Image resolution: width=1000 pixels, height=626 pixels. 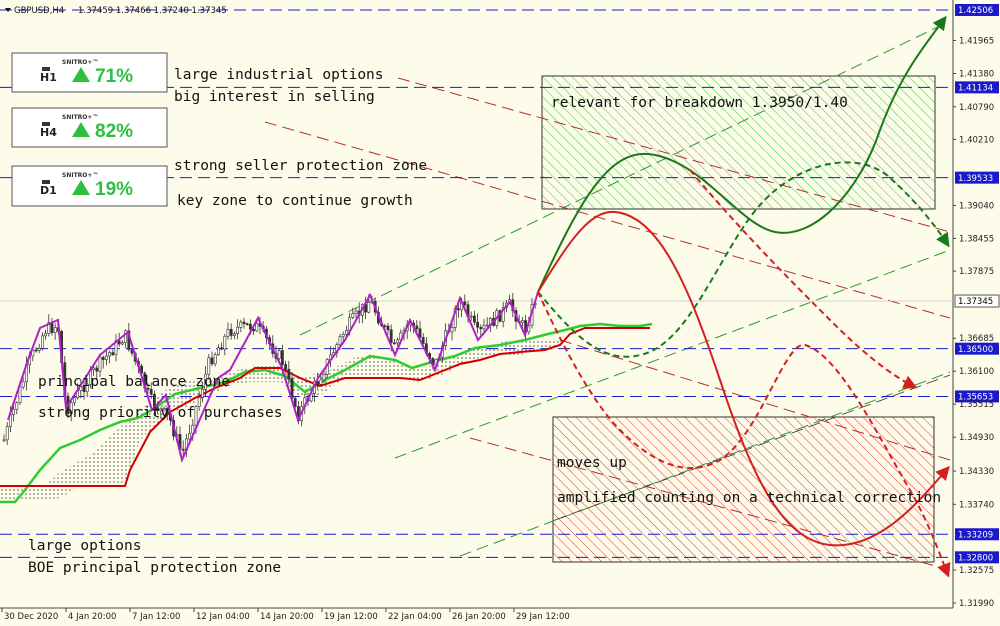 What do you see at coordinates (273, 377) in the screenshot?
I see `zigzag-line` at bounding box center [273, 377].